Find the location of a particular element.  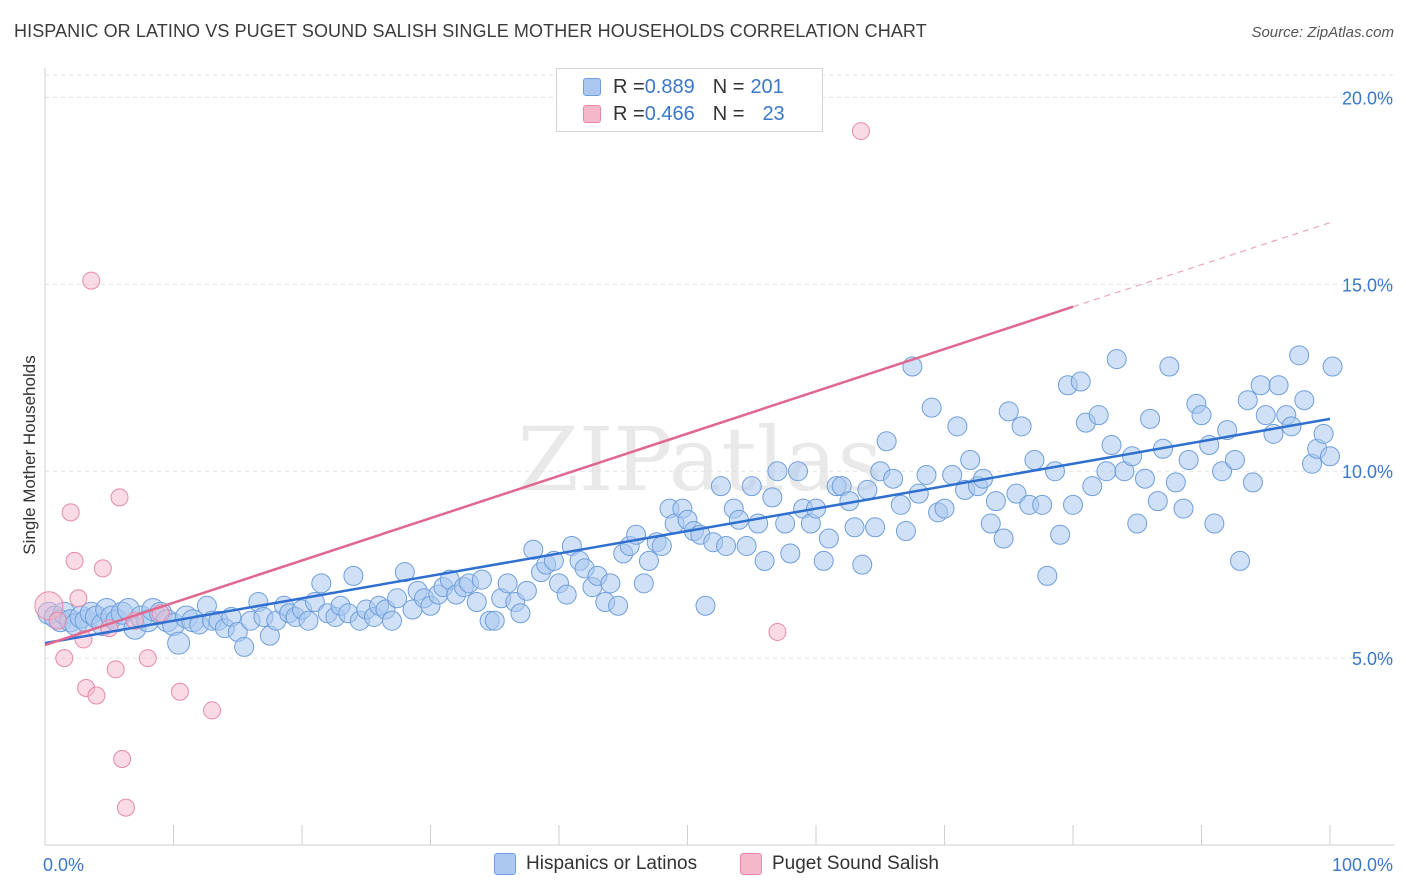

legend-swatch-blue is located at coordinates (592, 87).